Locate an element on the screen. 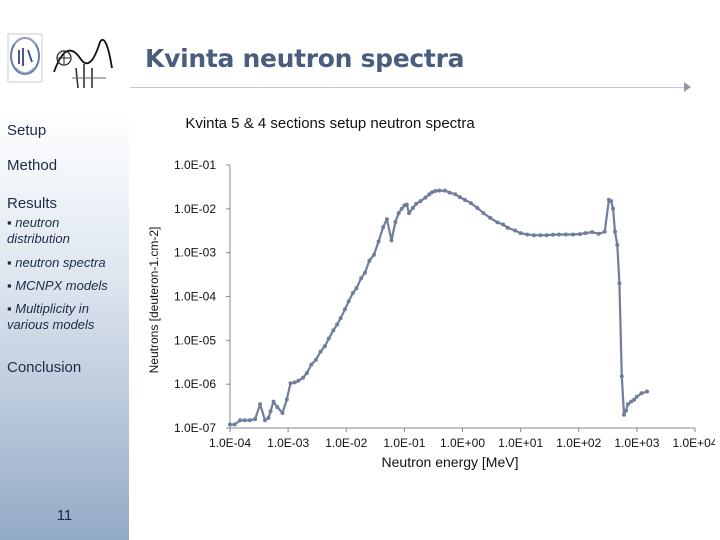  sidebar-subitem-label: neutron spectra is located at coordinates (60, 262).